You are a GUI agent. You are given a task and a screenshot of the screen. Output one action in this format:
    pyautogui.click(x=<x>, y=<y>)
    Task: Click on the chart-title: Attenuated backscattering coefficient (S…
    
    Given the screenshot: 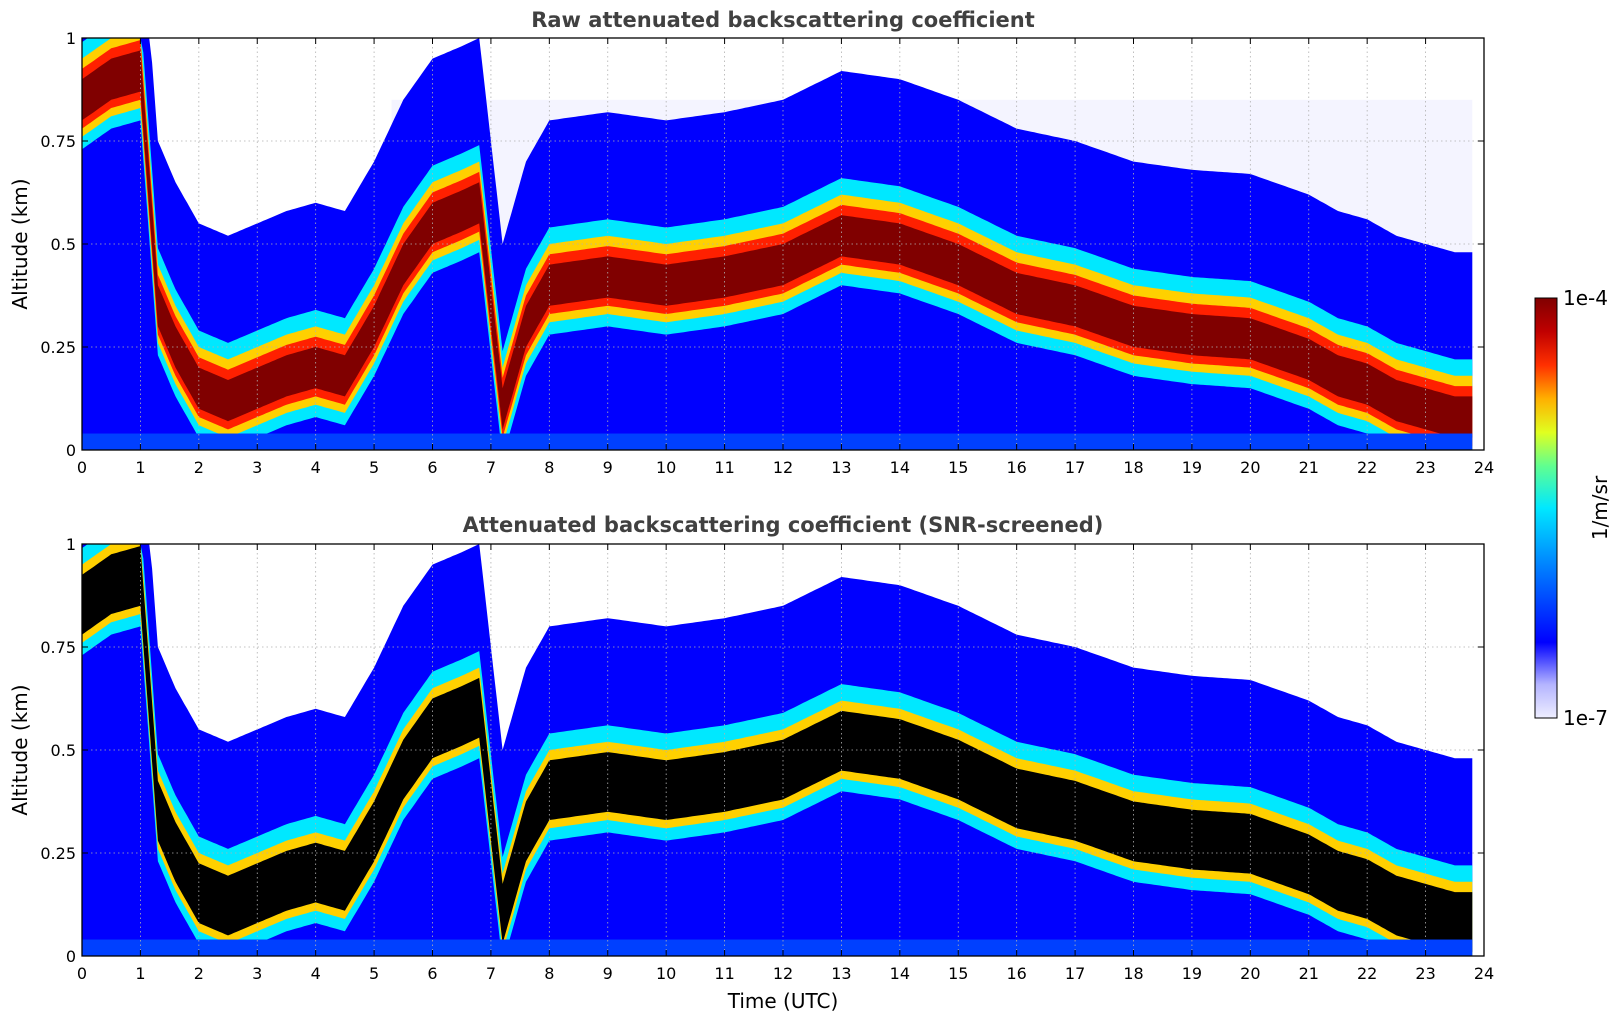 What is the action you would take?
    pyautogui.click(x=783, y=525)
    